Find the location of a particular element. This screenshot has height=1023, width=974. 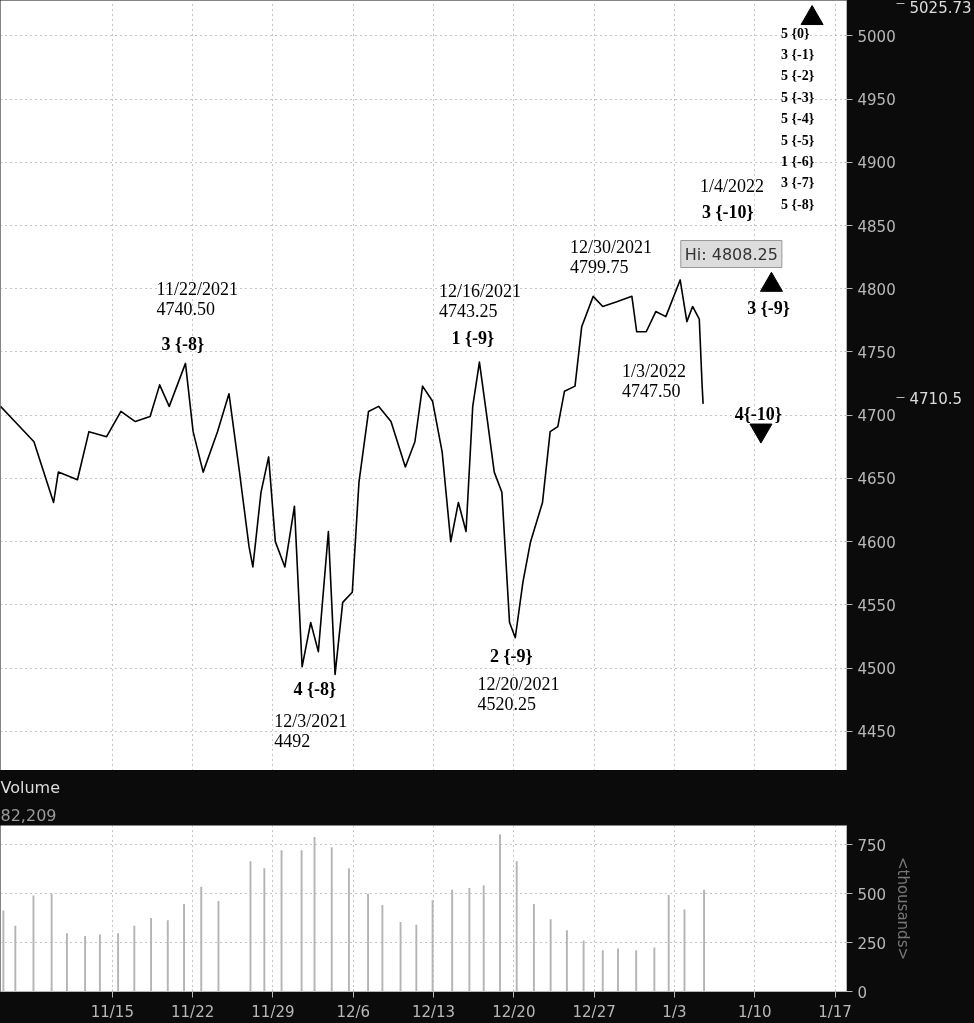

annotation: 4743.25 is located at coordinates (468, 310).